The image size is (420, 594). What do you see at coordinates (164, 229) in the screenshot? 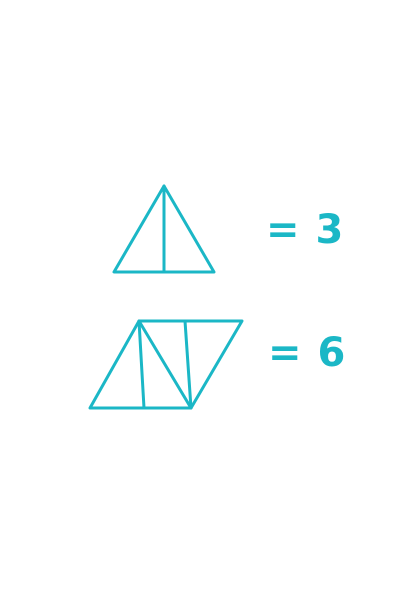
I see `split-triangle` at bounding box center [164, 229].